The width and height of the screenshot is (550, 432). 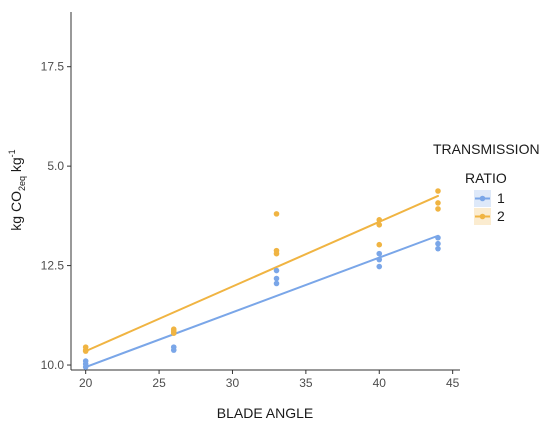 I want to click on legend-label-1: 1, so click(x=501, y=198).